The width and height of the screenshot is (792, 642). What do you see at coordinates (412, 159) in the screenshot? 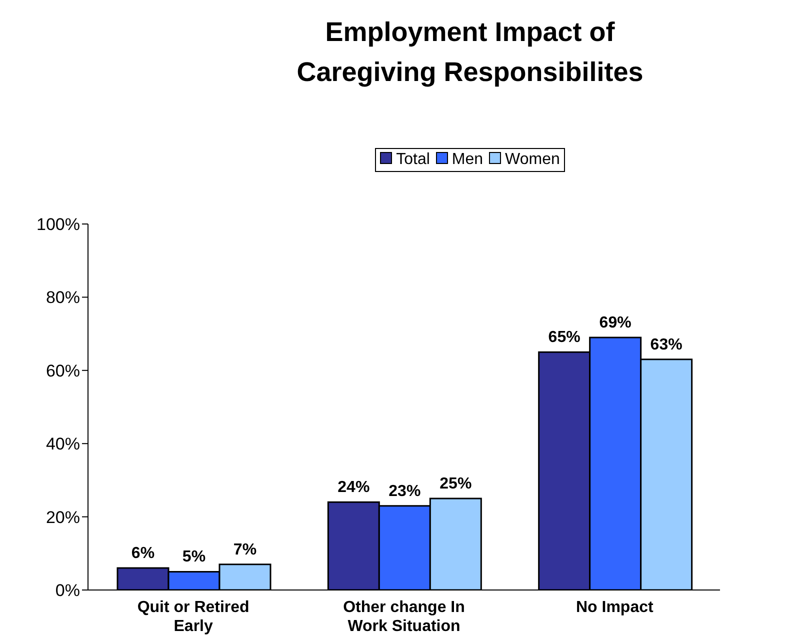
I see `legend-label: Total` at bounding box center [412, 159].